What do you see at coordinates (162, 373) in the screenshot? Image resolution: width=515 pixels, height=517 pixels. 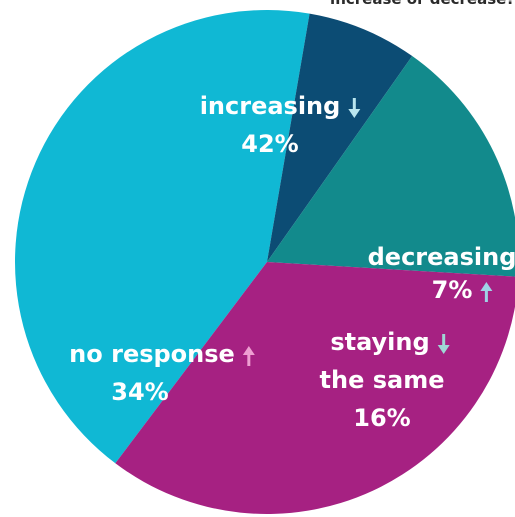 I see `slice-label-group-no-response: no response 34%` at bounding box center [162, 373].